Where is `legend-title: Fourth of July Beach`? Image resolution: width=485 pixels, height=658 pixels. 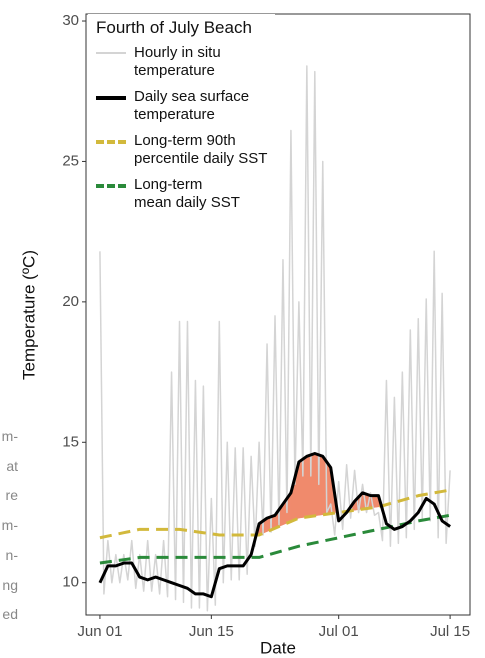
legend-title: Fourth of July Beach is located at coordinates (174, 27).